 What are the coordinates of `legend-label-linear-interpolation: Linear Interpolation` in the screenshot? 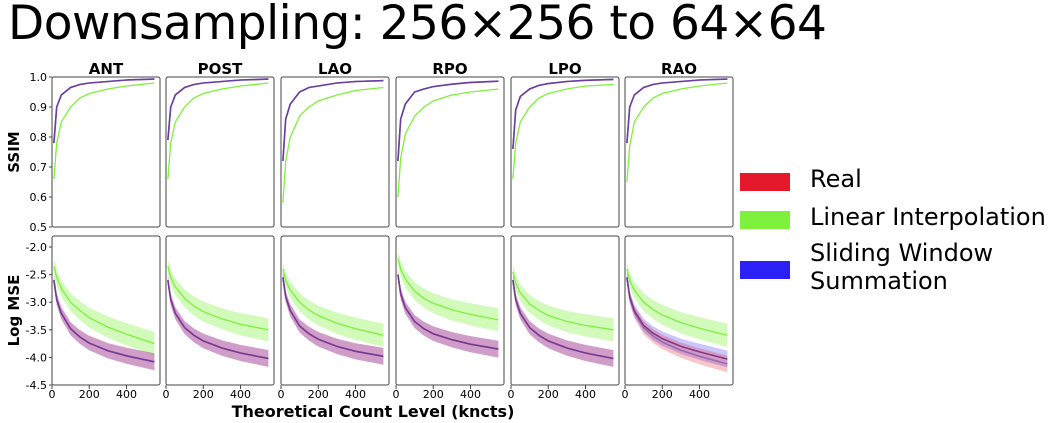 It's located at (928, 217).